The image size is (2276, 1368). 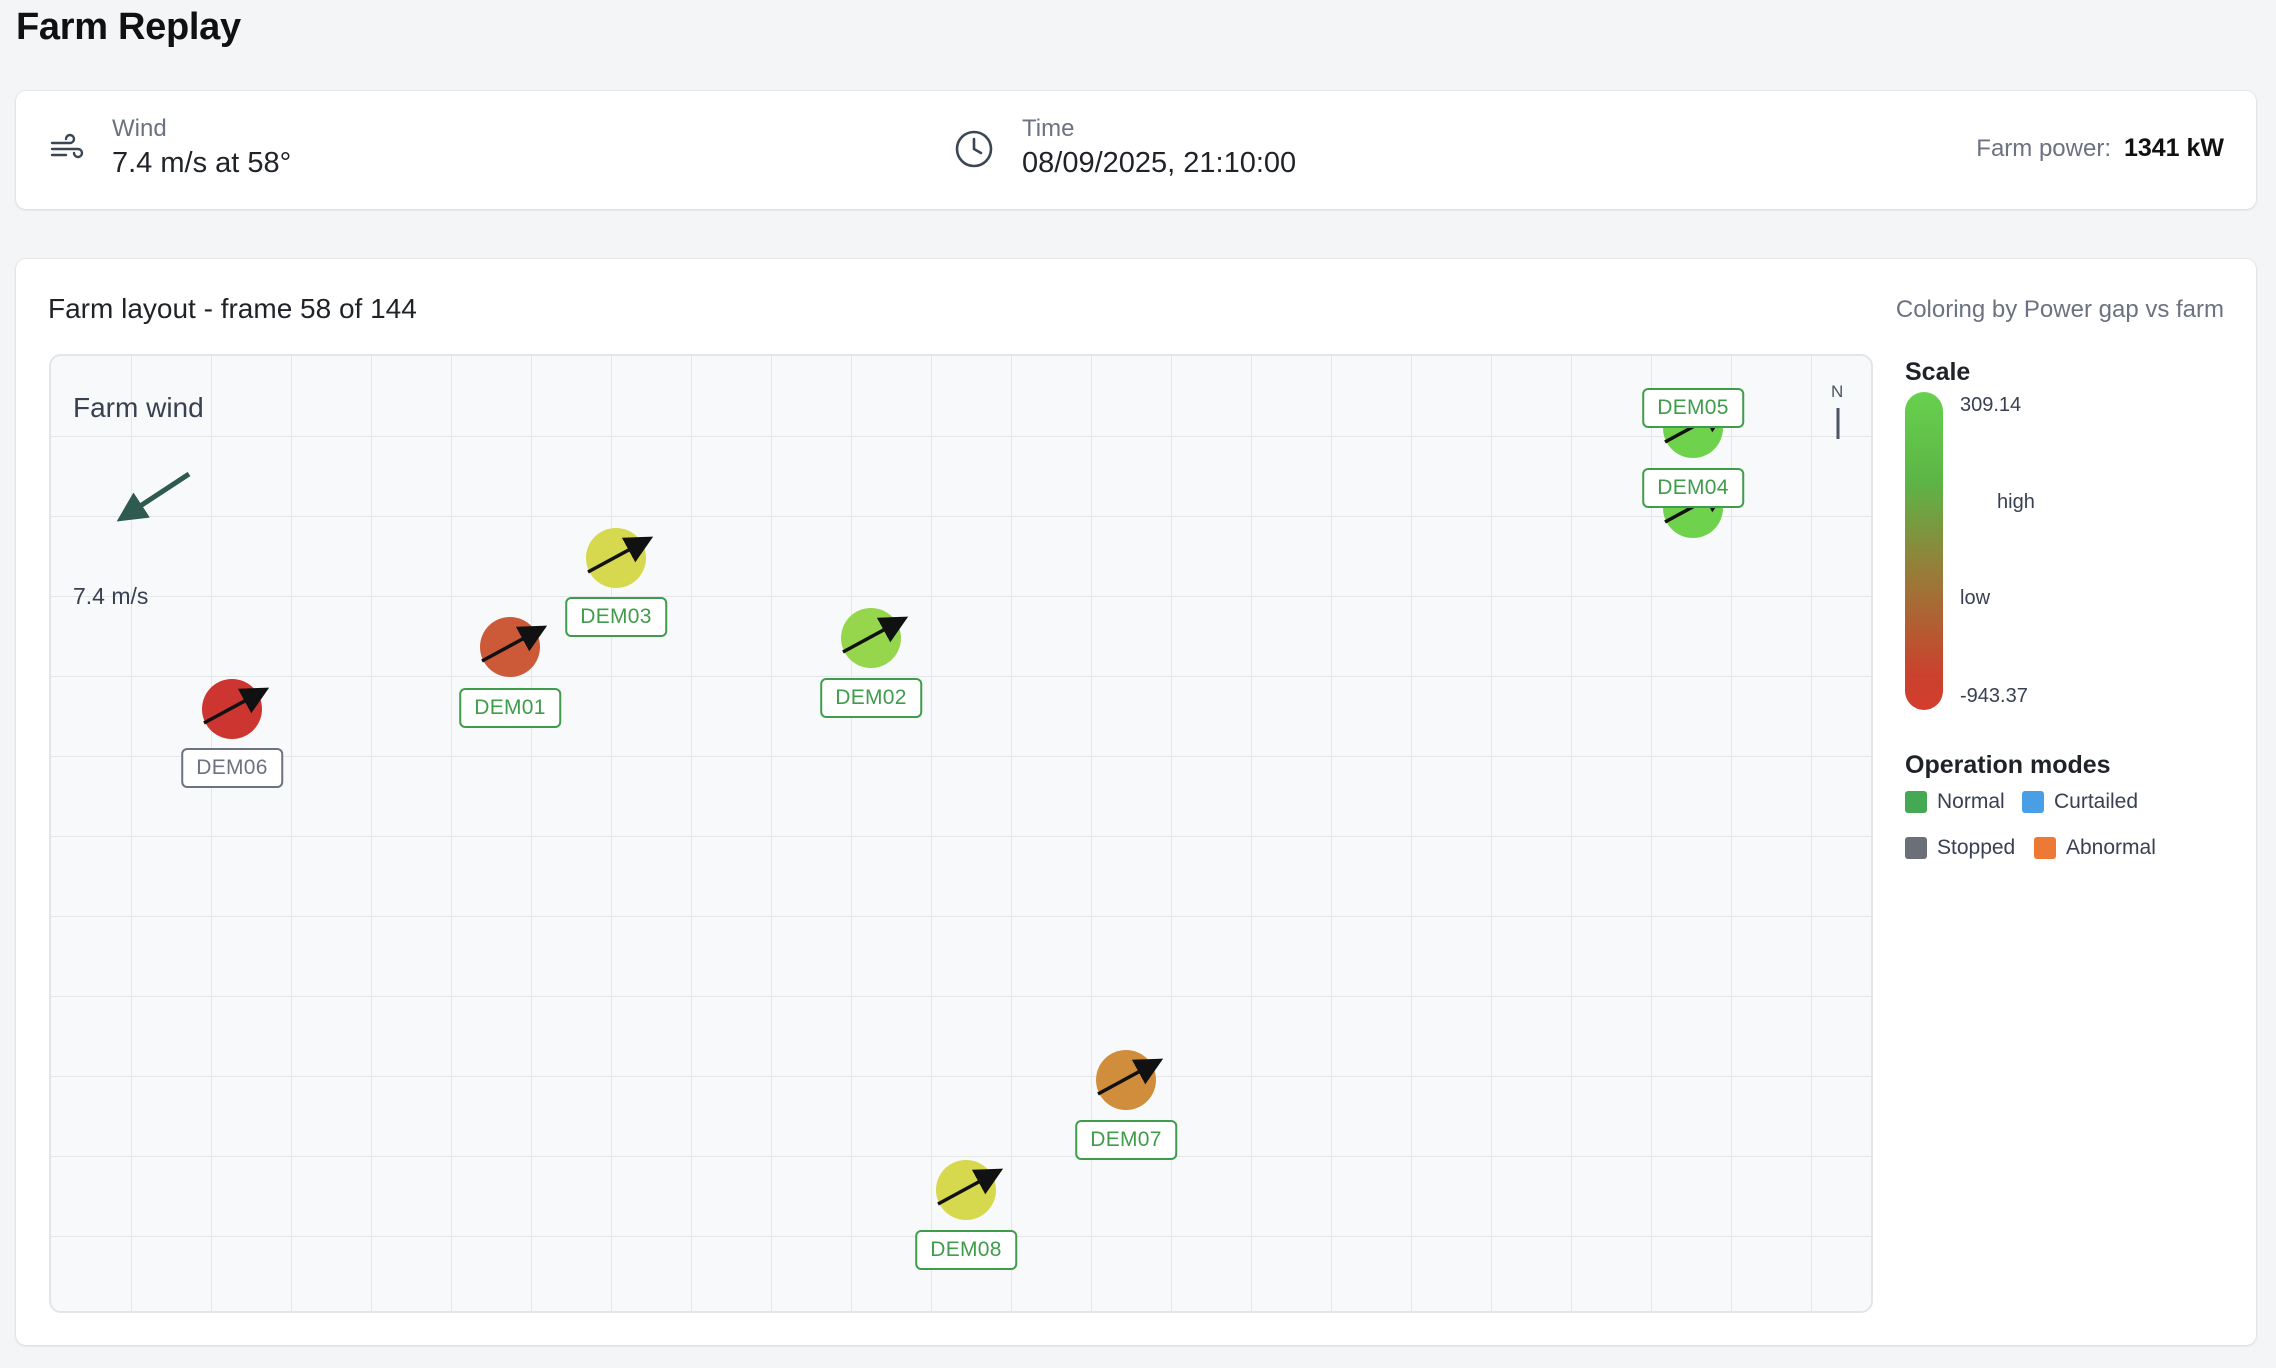 What do you see at coordinates (616, 617) in the screenshot?
I see `turbine-label-dem03: DEM03` at bounding box center [616, 617].